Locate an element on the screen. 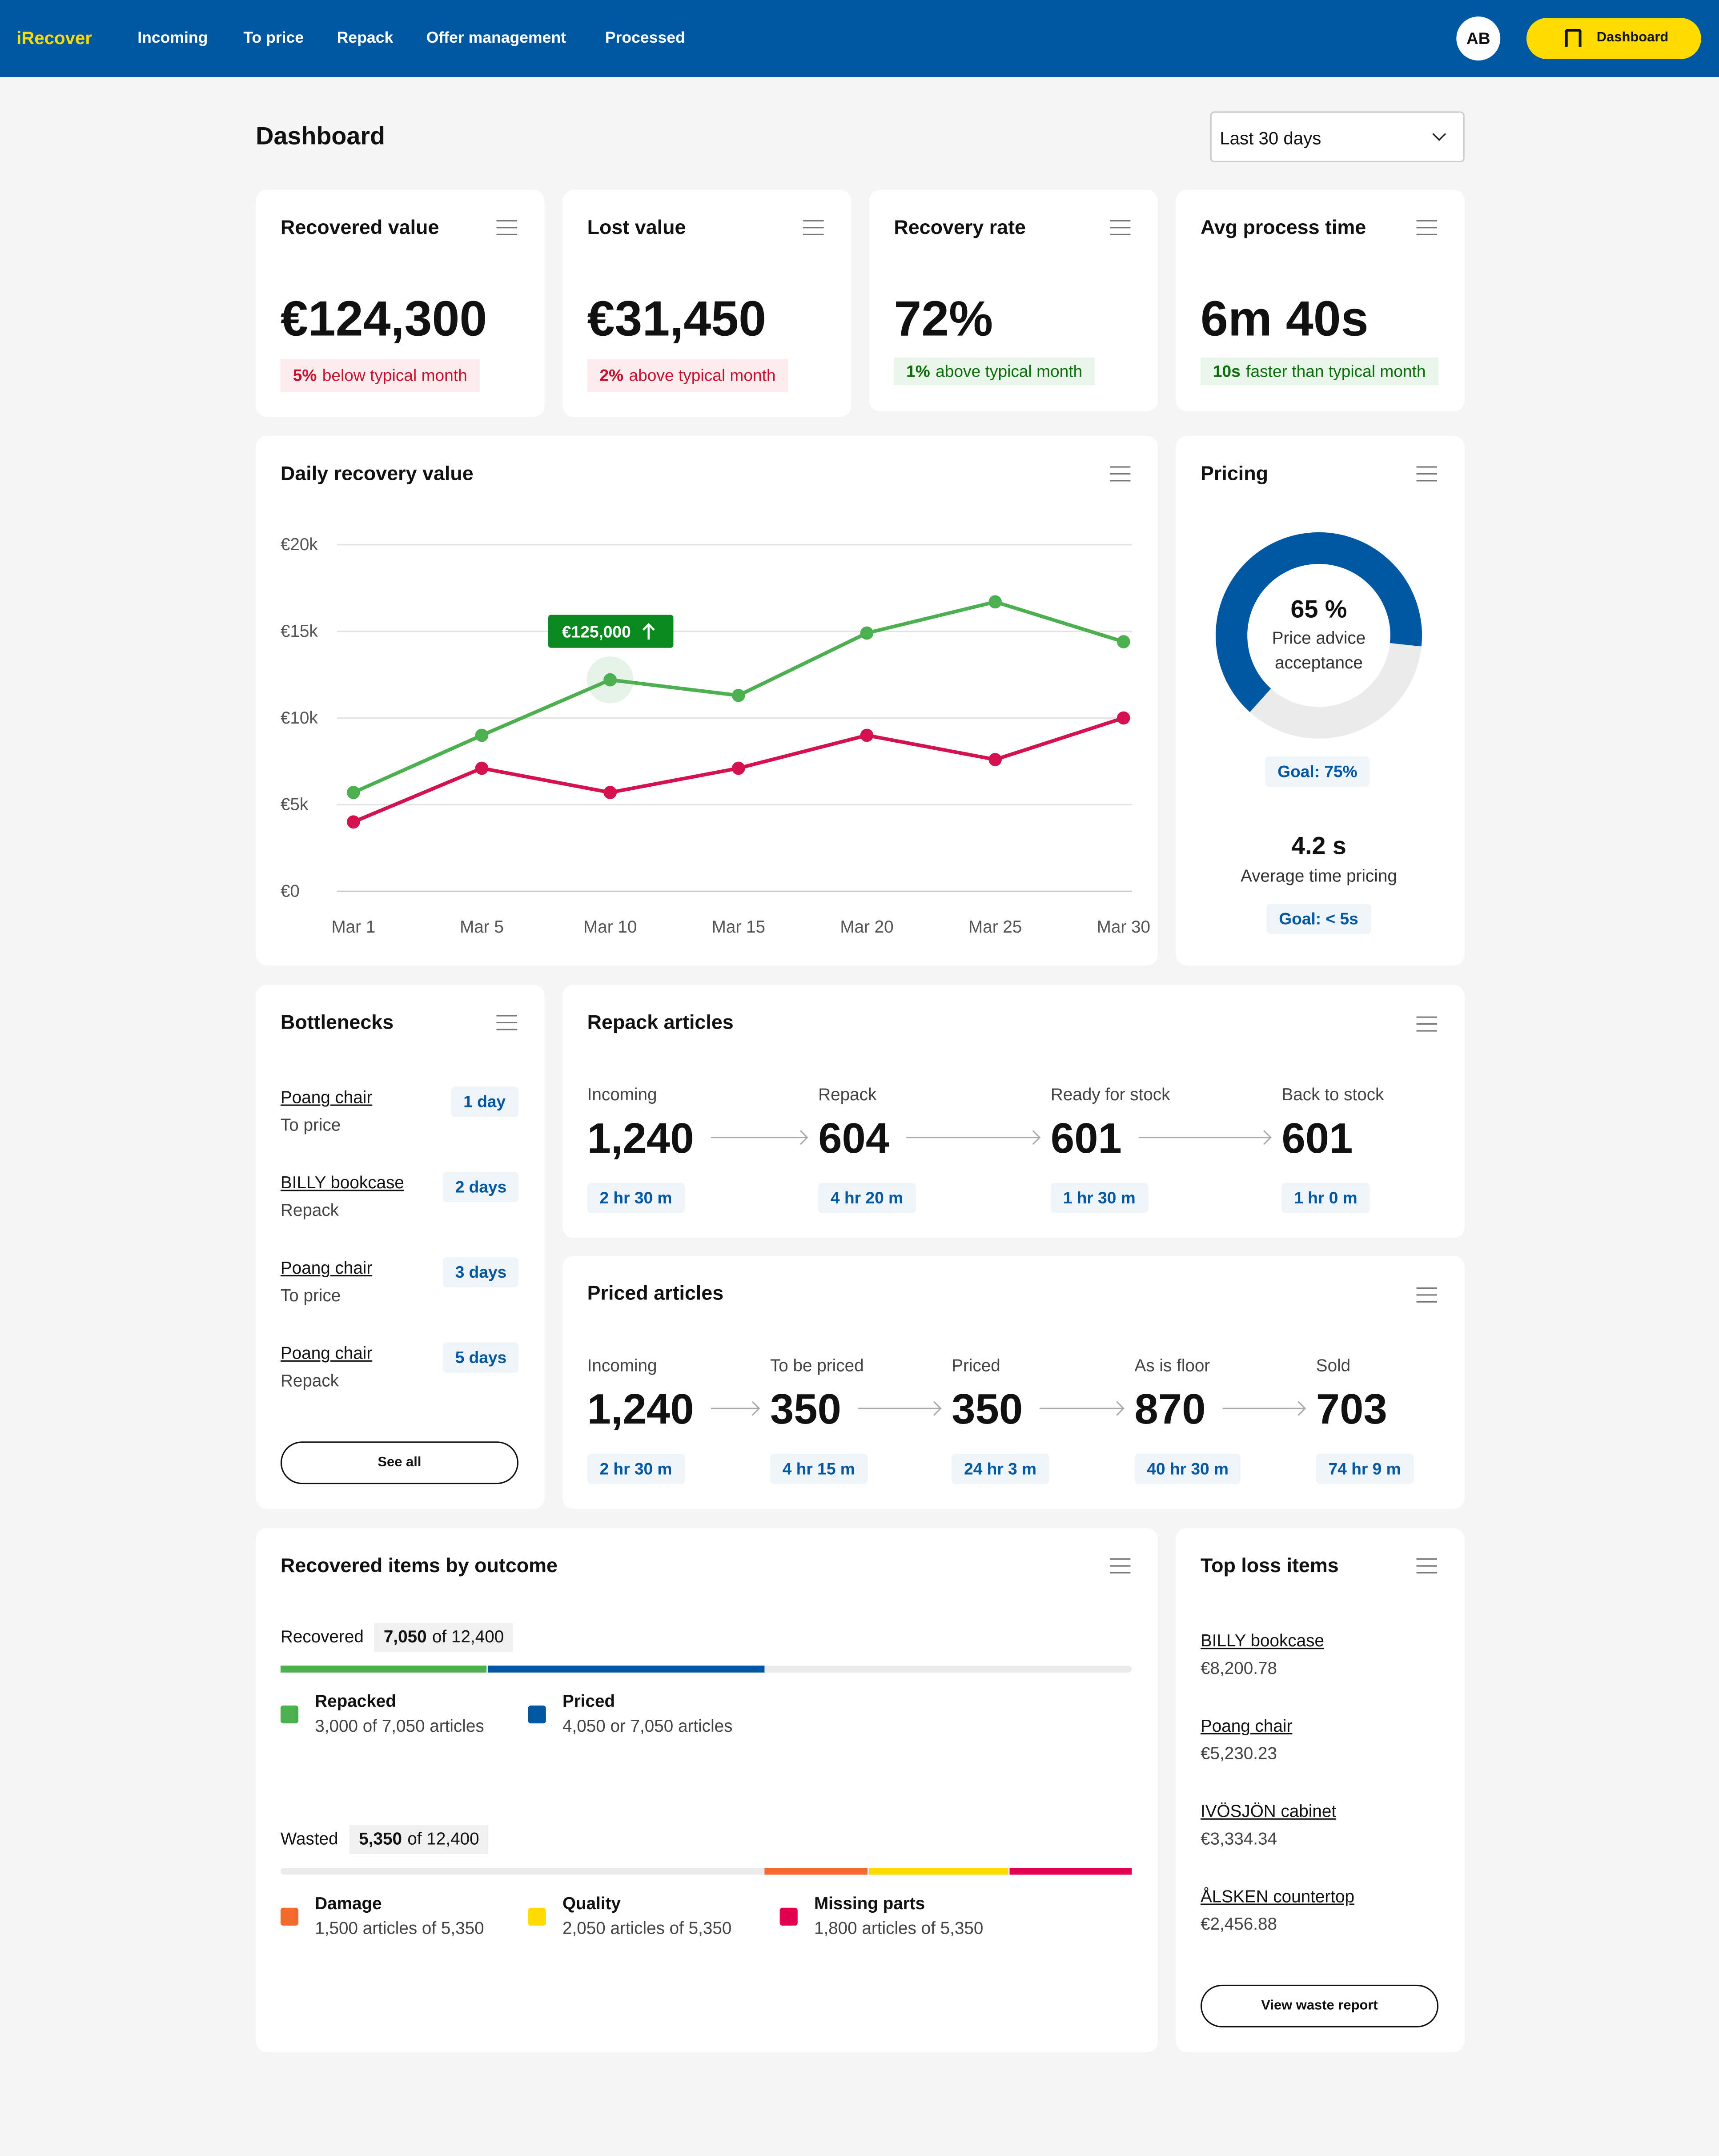 This screenshot has width=1719, height=2156. stage-label: To be priced is located at coordinates (817, 1366).